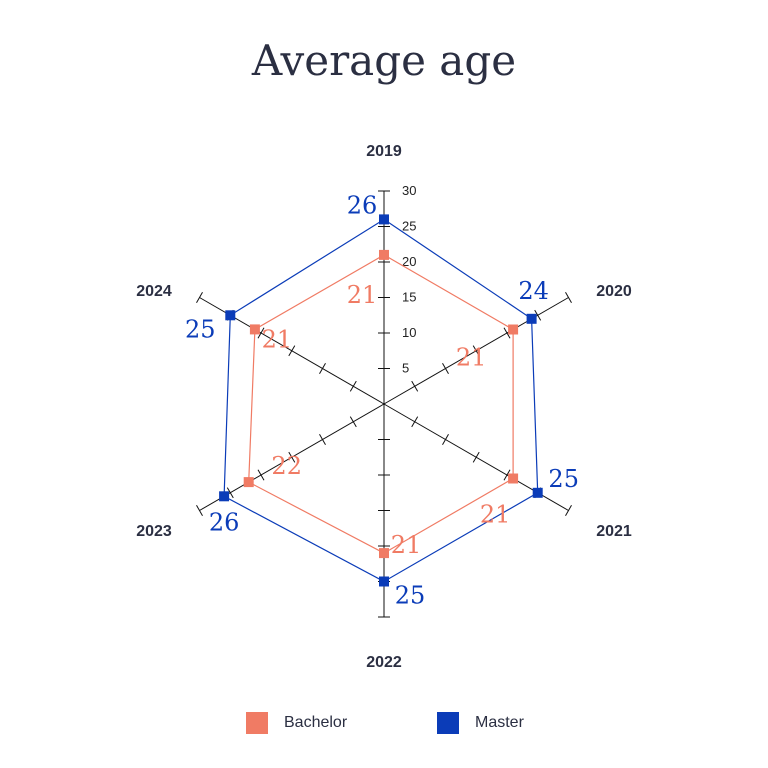 This screenshot has width=768, height=768. I want to click on data-label-bachelor-2022: 21, so click(406, 545).